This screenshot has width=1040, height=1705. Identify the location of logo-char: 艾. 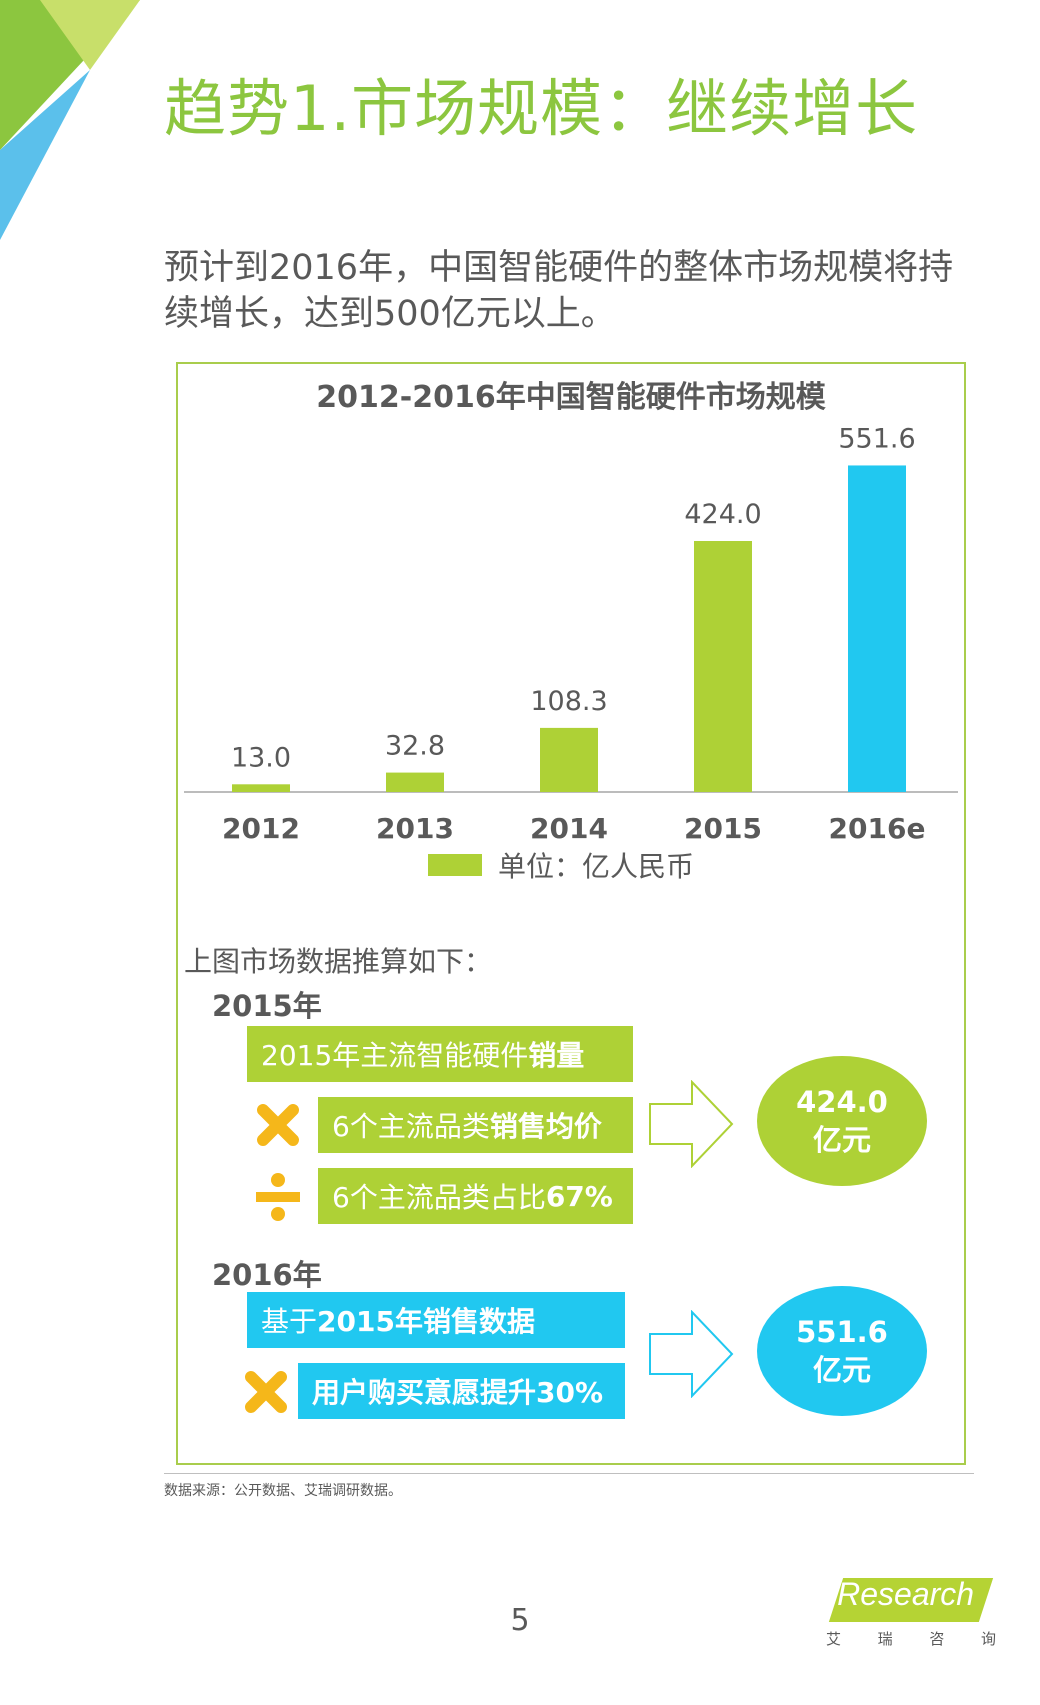
(834, 1639).